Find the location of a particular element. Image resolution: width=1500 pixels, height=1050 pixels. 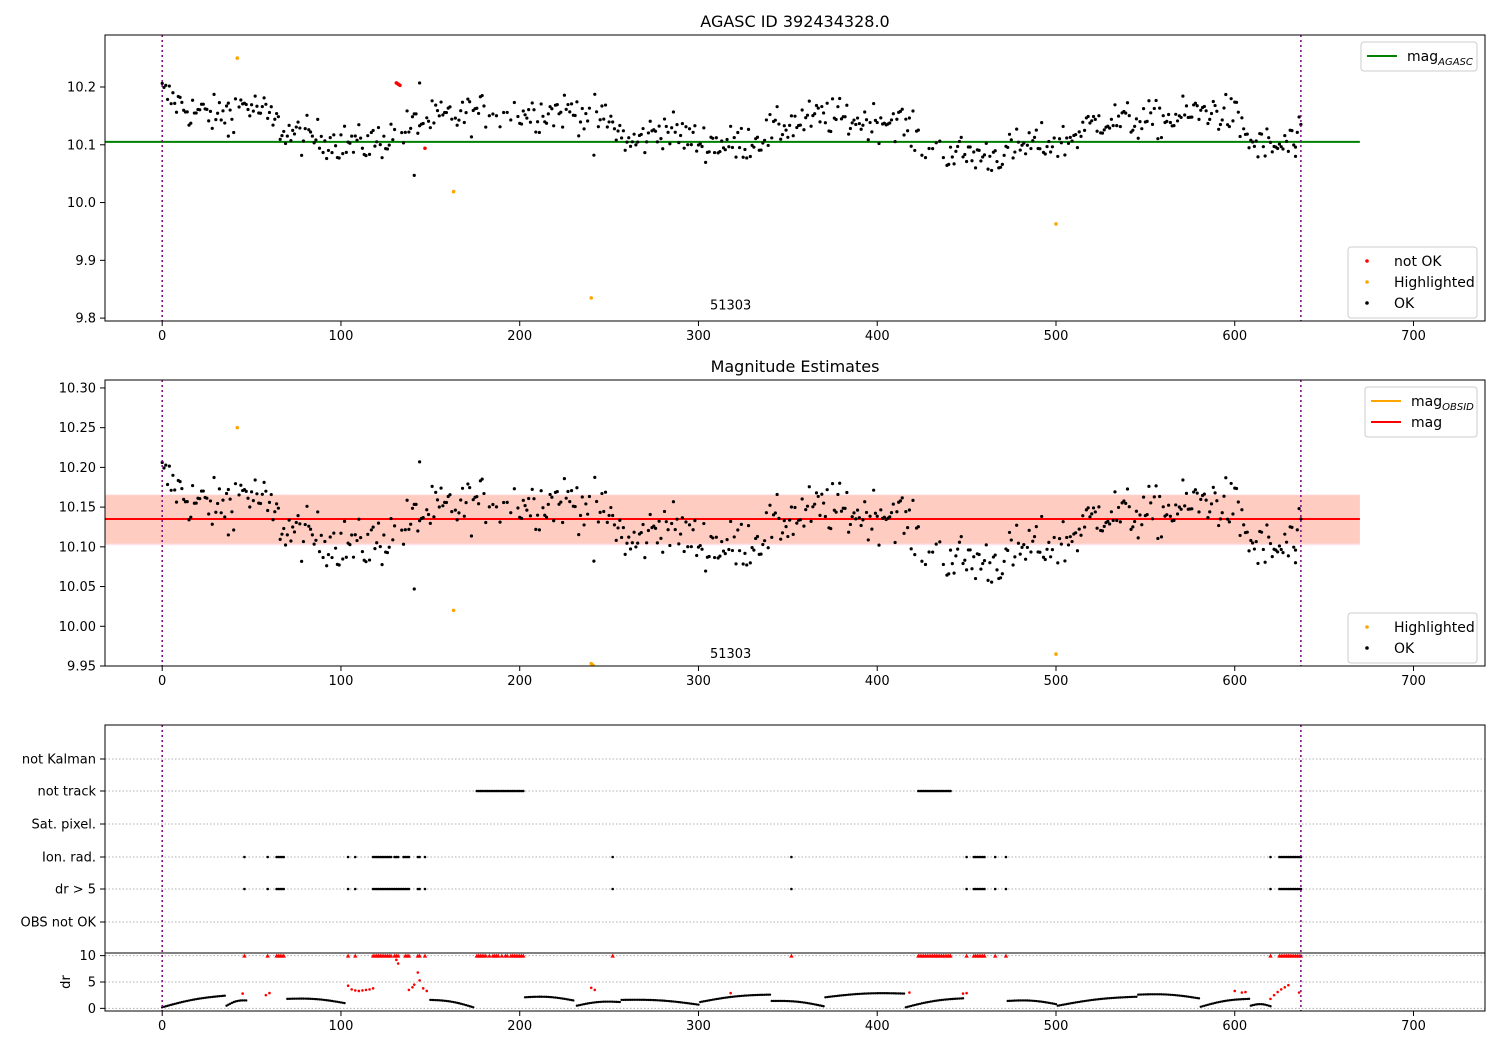

dr-capped-marker is located at coordinates (419, 955).